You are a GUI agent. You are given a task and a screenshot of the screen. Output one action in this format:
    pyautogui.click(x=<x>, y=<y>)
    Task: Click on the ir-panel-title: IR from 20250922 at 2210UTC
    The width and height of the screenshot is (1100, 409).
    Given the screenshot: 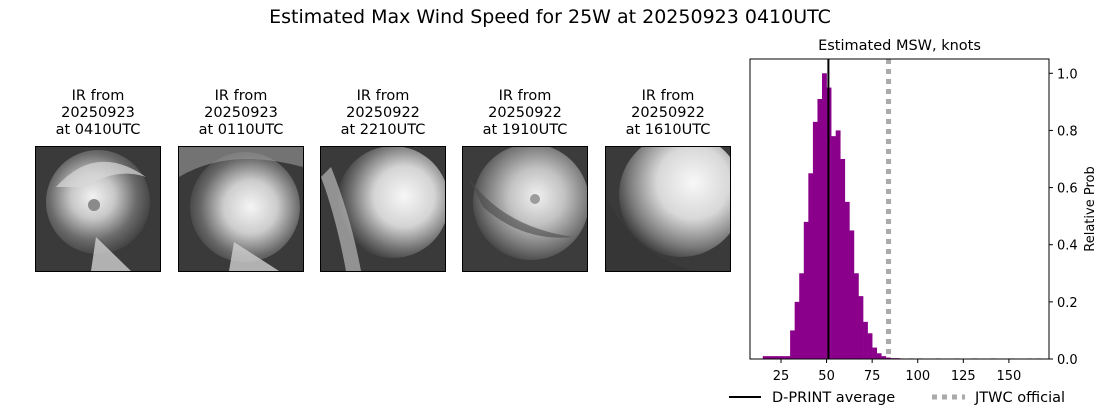 What is the action you would take?
    pyautogui.click(x=383, y=114)
    